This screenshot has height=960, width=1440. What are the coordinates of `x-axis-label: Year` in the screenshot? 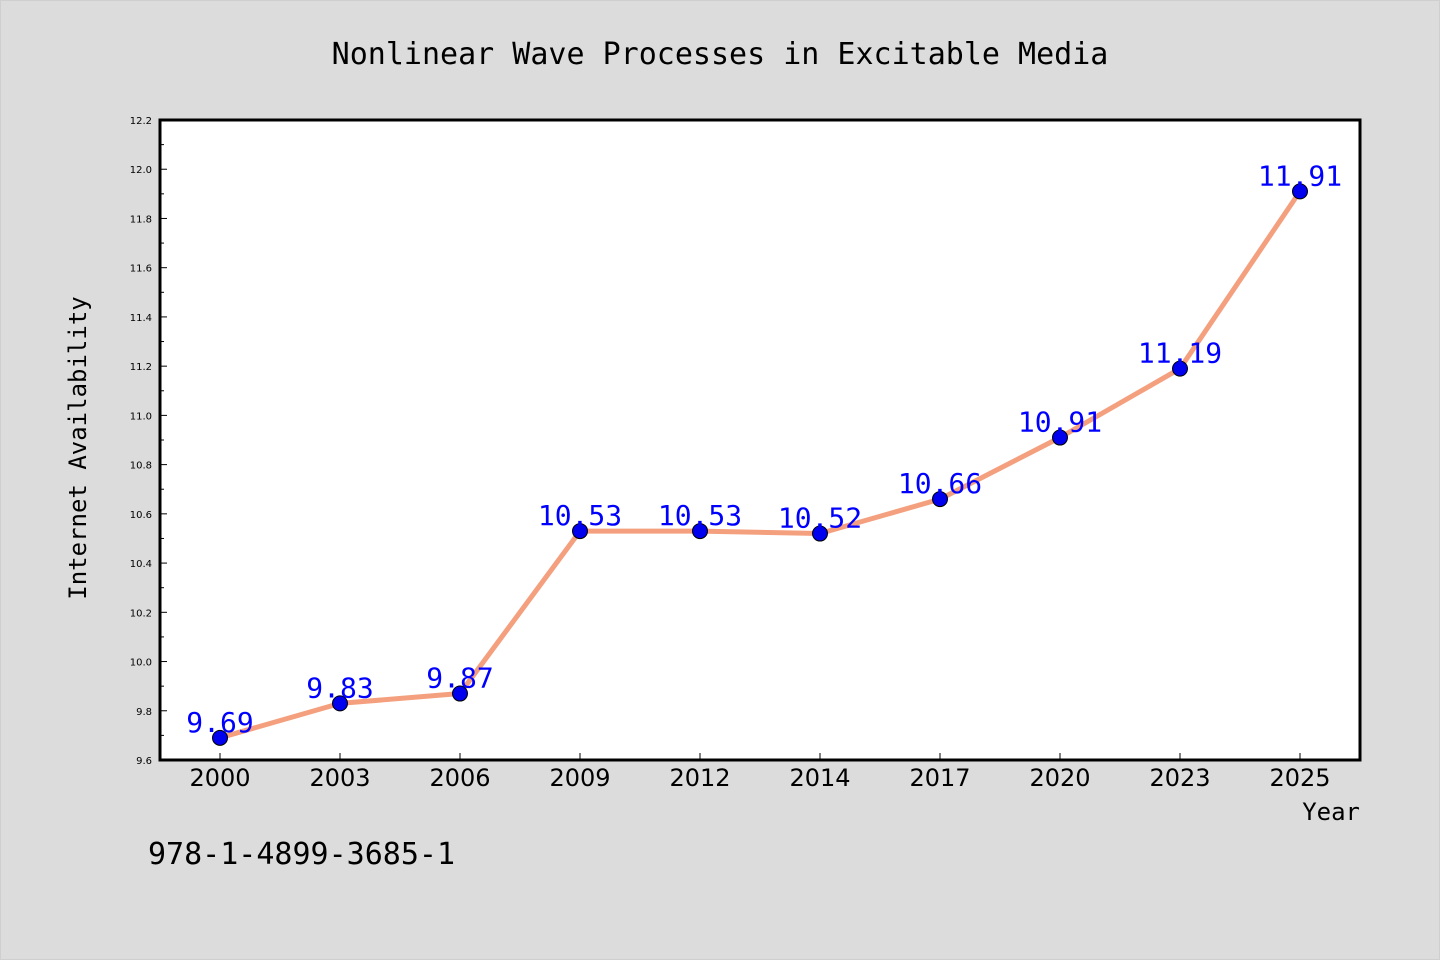 It's located at (1331, 812).